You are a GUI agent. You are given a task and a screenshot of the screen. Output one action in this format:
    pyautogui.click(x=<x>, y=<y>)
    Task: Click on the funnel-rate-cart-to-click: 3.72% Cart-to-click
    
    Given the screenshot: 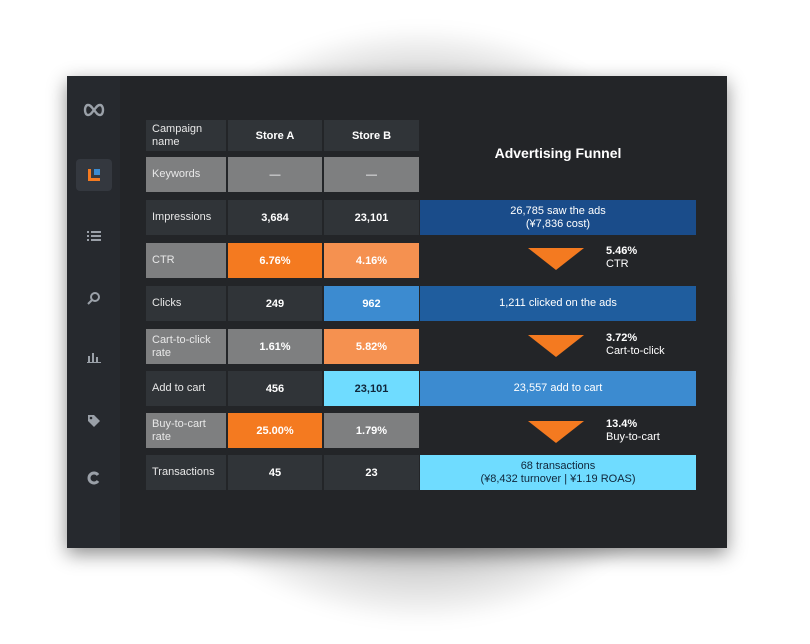 What is the action you would take?
    pyautogui.click(x=635, y=345)
    